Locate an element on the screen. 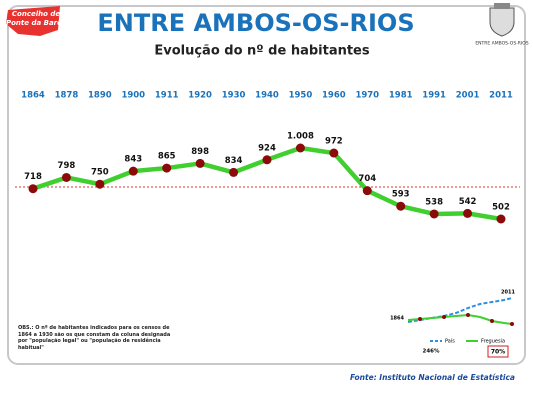 Image resolution: width=533 pixels, height=404 pixels. x-tick-label: 2001 is located at coordinates (468, 96).